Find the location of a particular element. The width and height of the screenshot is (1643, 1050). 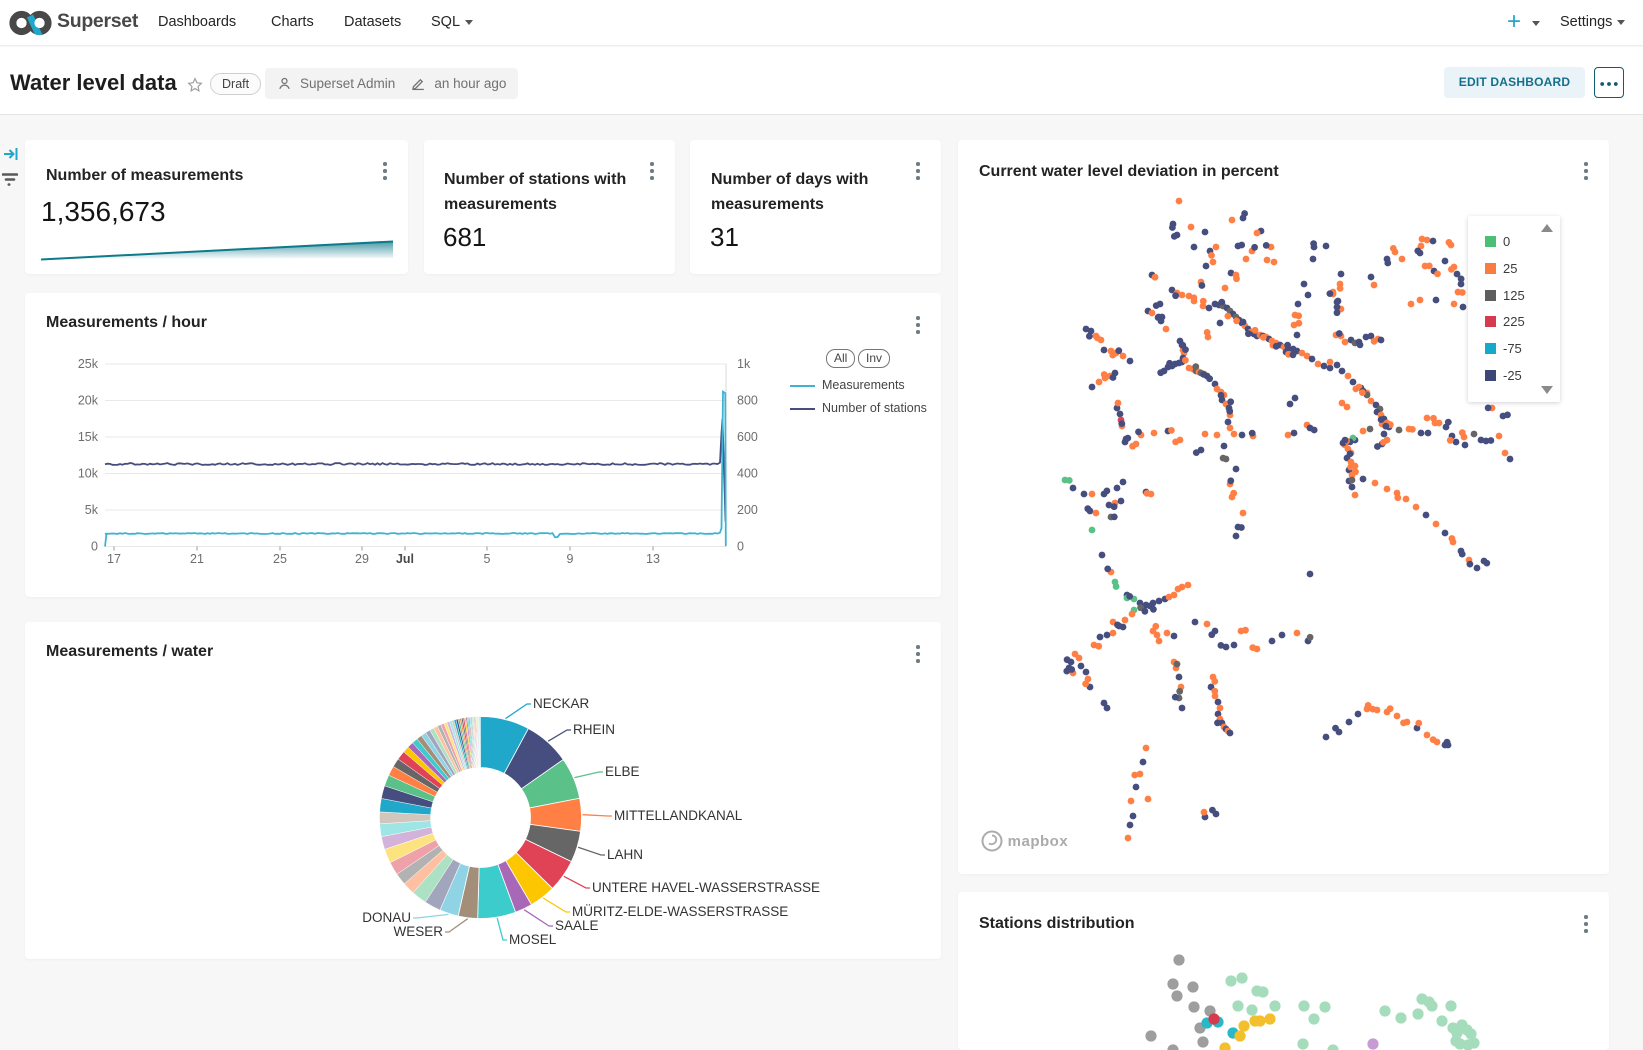

svg-text: NECKAR is located at coordinates (561, 703).